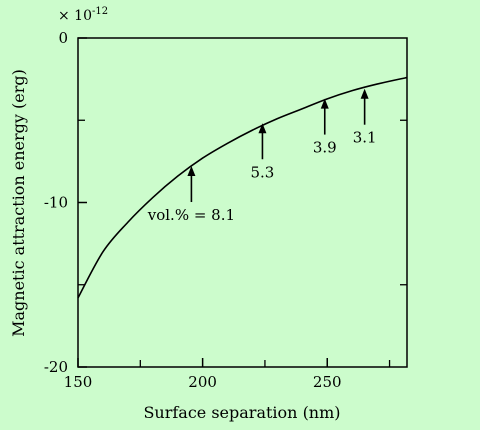 Image resolution: width=480 pixels, height=430 pixels. I want to click on y-multiplier: × 10⁻¹², so click(83, 15).